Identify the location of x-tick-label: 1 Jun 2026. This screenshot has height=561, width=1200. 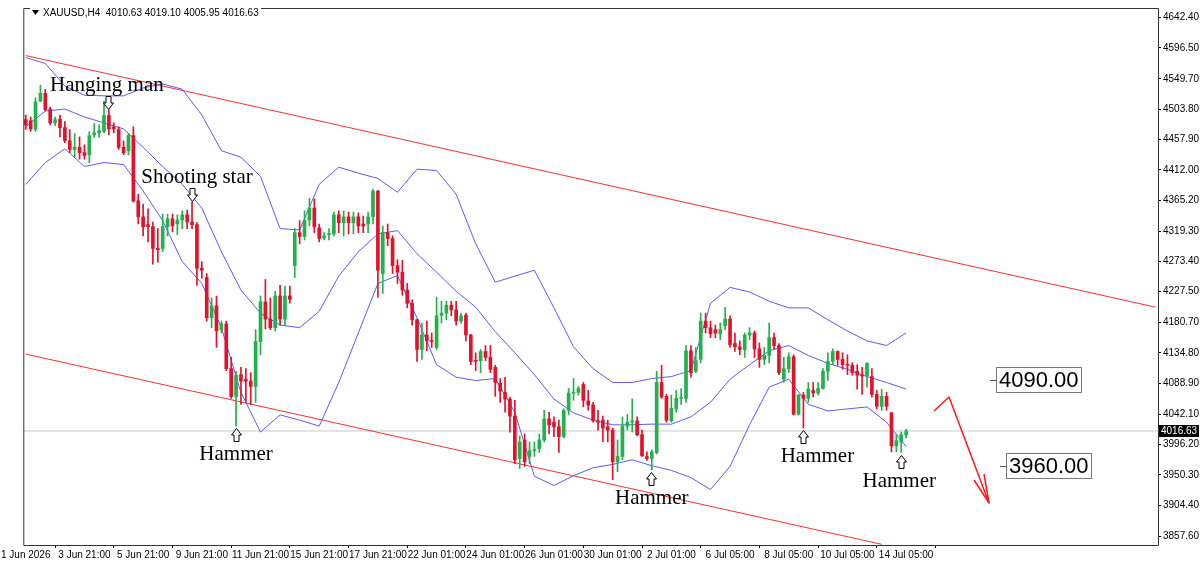
(26, 554).